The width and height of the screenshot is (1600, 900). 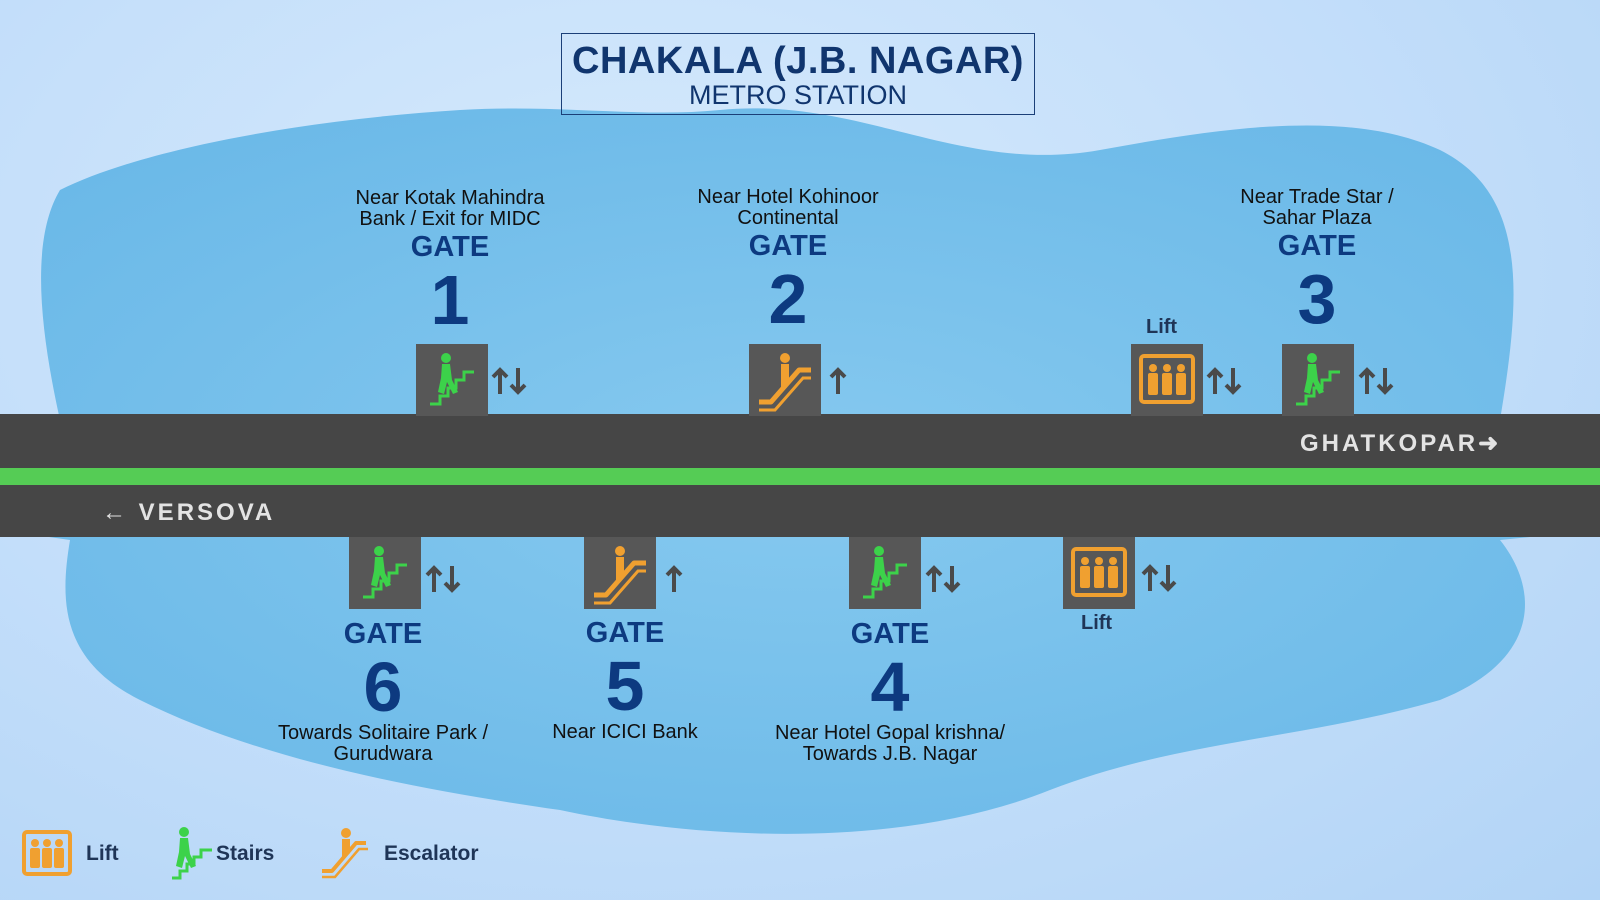 I want to click on gate-6-desc-2: Gurudwara, so click(x=383, y=754).